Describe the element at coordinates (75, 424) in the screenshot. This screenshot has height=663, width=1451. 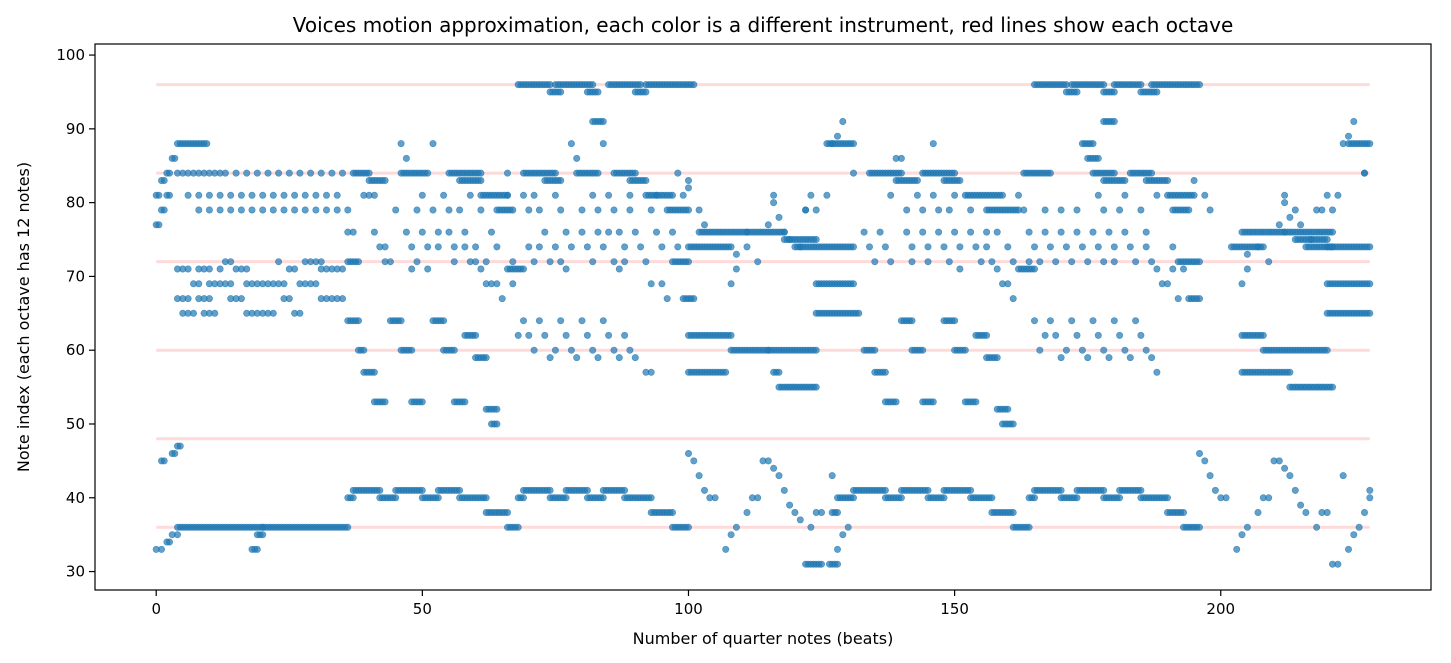
I see `y-tick-label: 50` at that location.